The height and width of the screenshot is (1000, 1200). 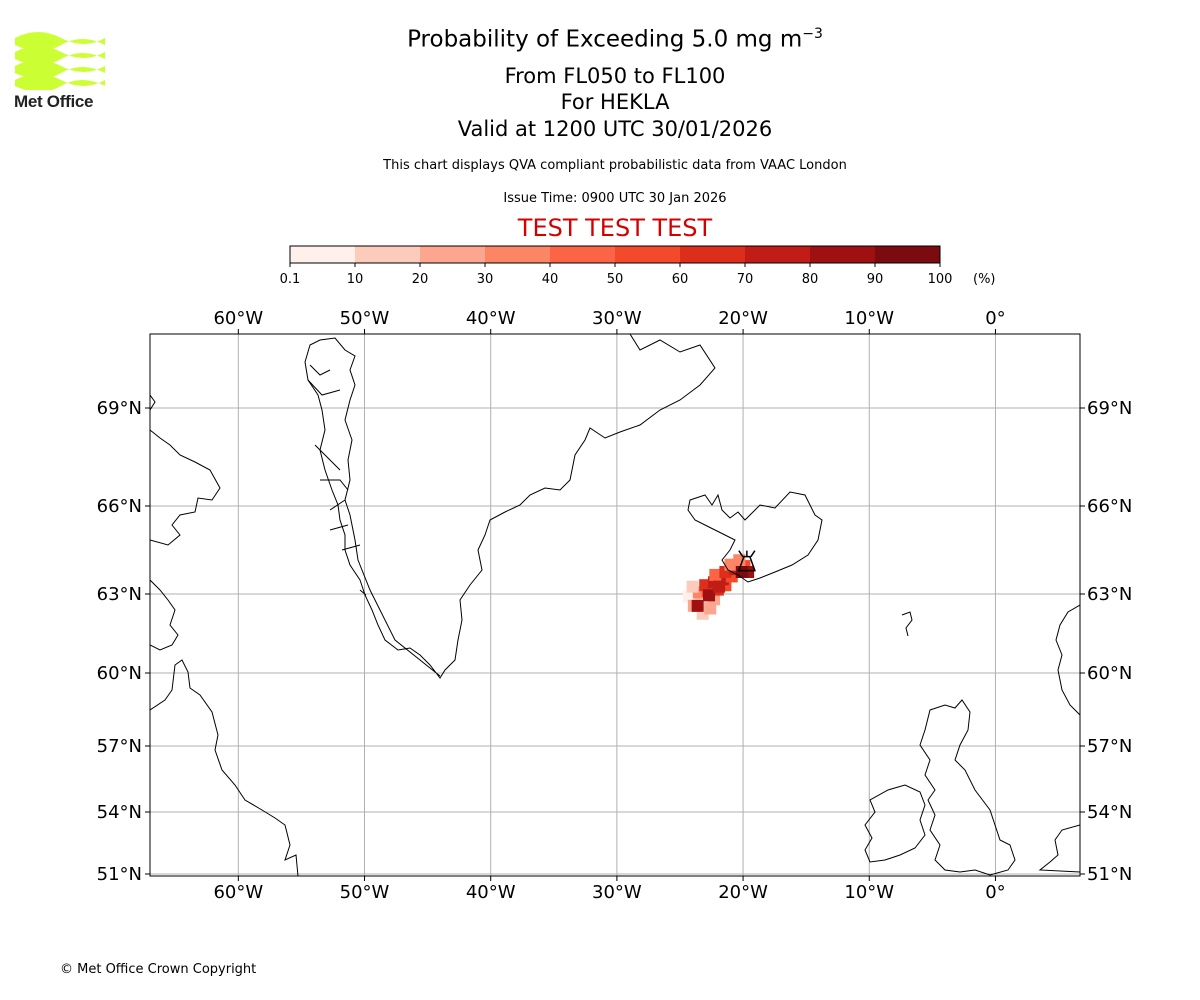 I want to click on coast-greenland-inlets, so click(x=337, y=480).